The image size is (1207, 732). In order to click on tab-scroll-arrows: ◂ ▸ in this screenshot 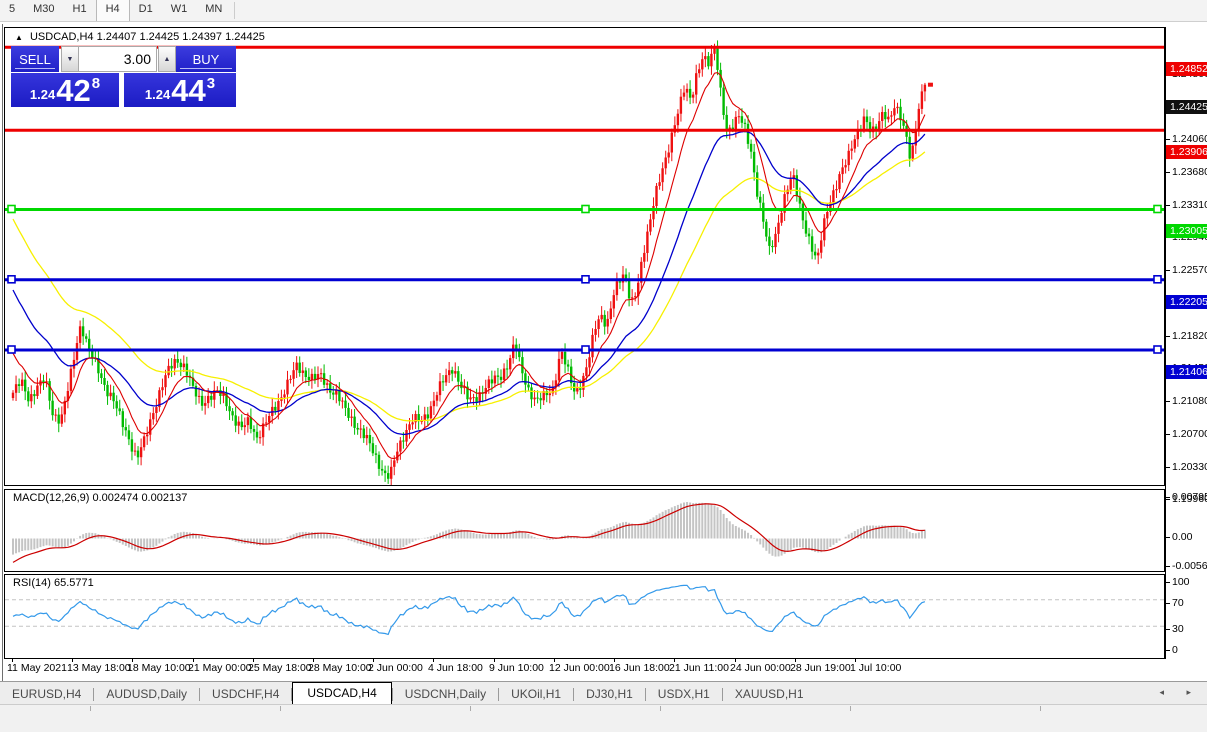, I will do `click(1180, 692)`.